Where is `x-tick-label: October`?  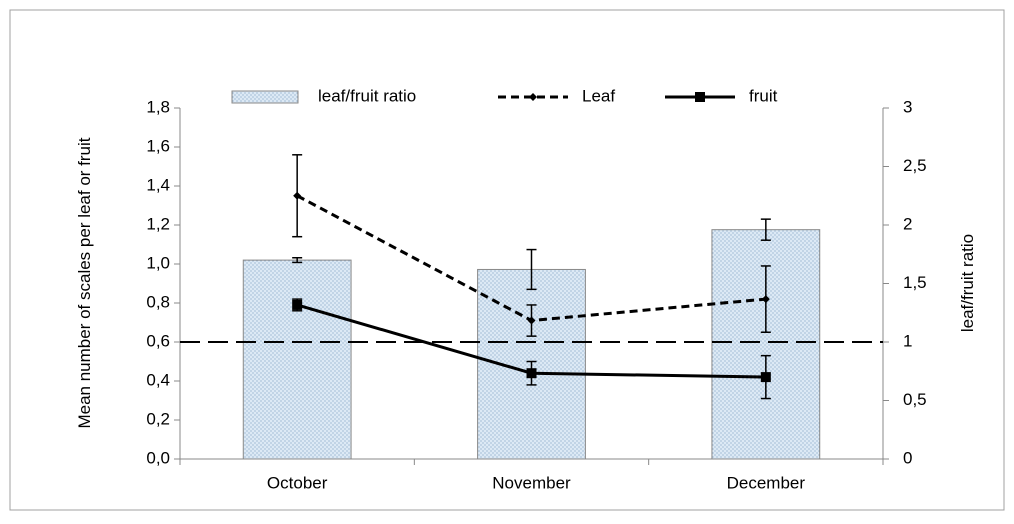 x-tick-label: October is located at coordinates (297, 482).